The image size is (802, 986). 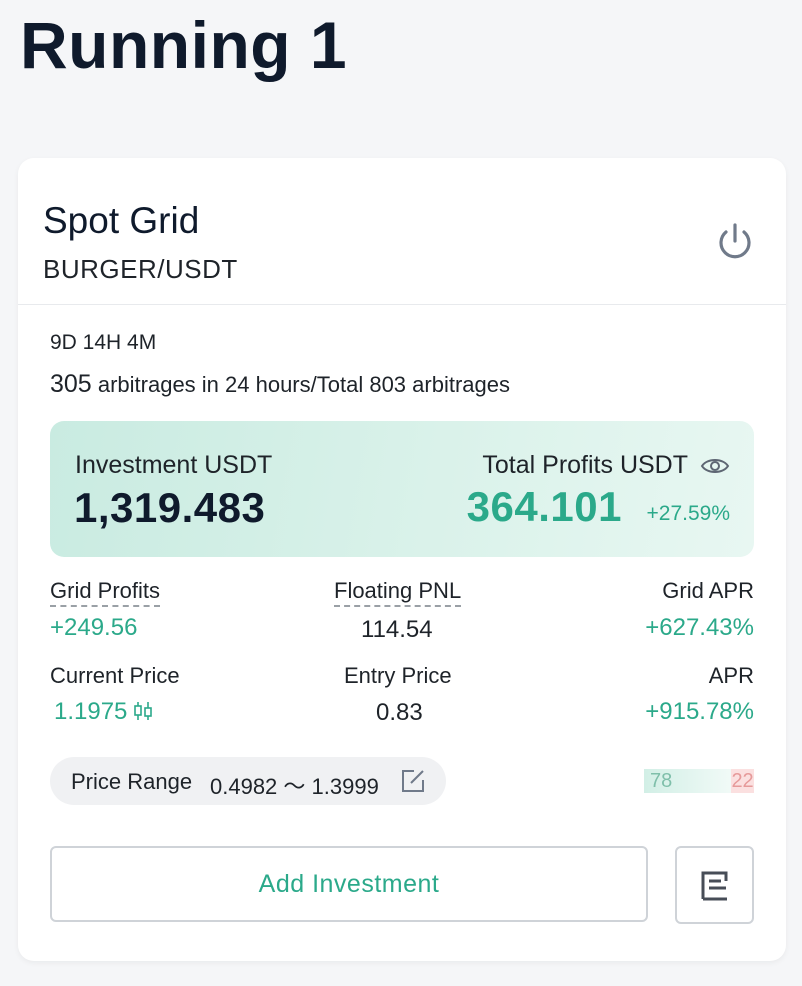 What do you see at coordinates (413, 781) in the screenshot?
I see `edit-icon` at bounding box center [413, 781].